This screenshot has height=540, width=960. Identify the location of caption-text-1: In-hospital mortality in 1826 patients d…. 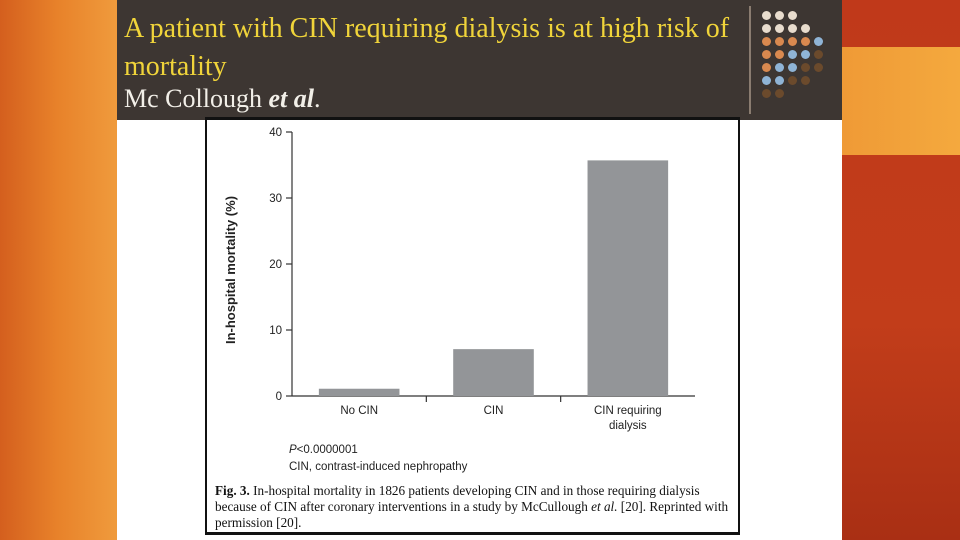
(457, 498).